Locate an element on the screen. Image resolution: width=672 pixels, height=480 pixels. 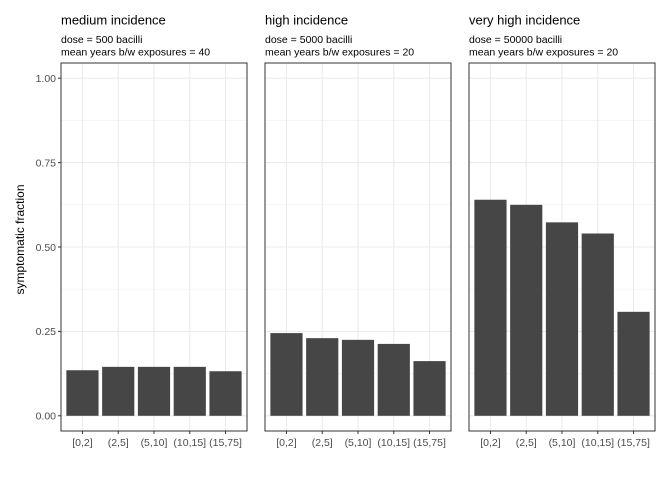
facet-subtitle-line: dose = 5000 bacilli is located at coordinates (308, 40).